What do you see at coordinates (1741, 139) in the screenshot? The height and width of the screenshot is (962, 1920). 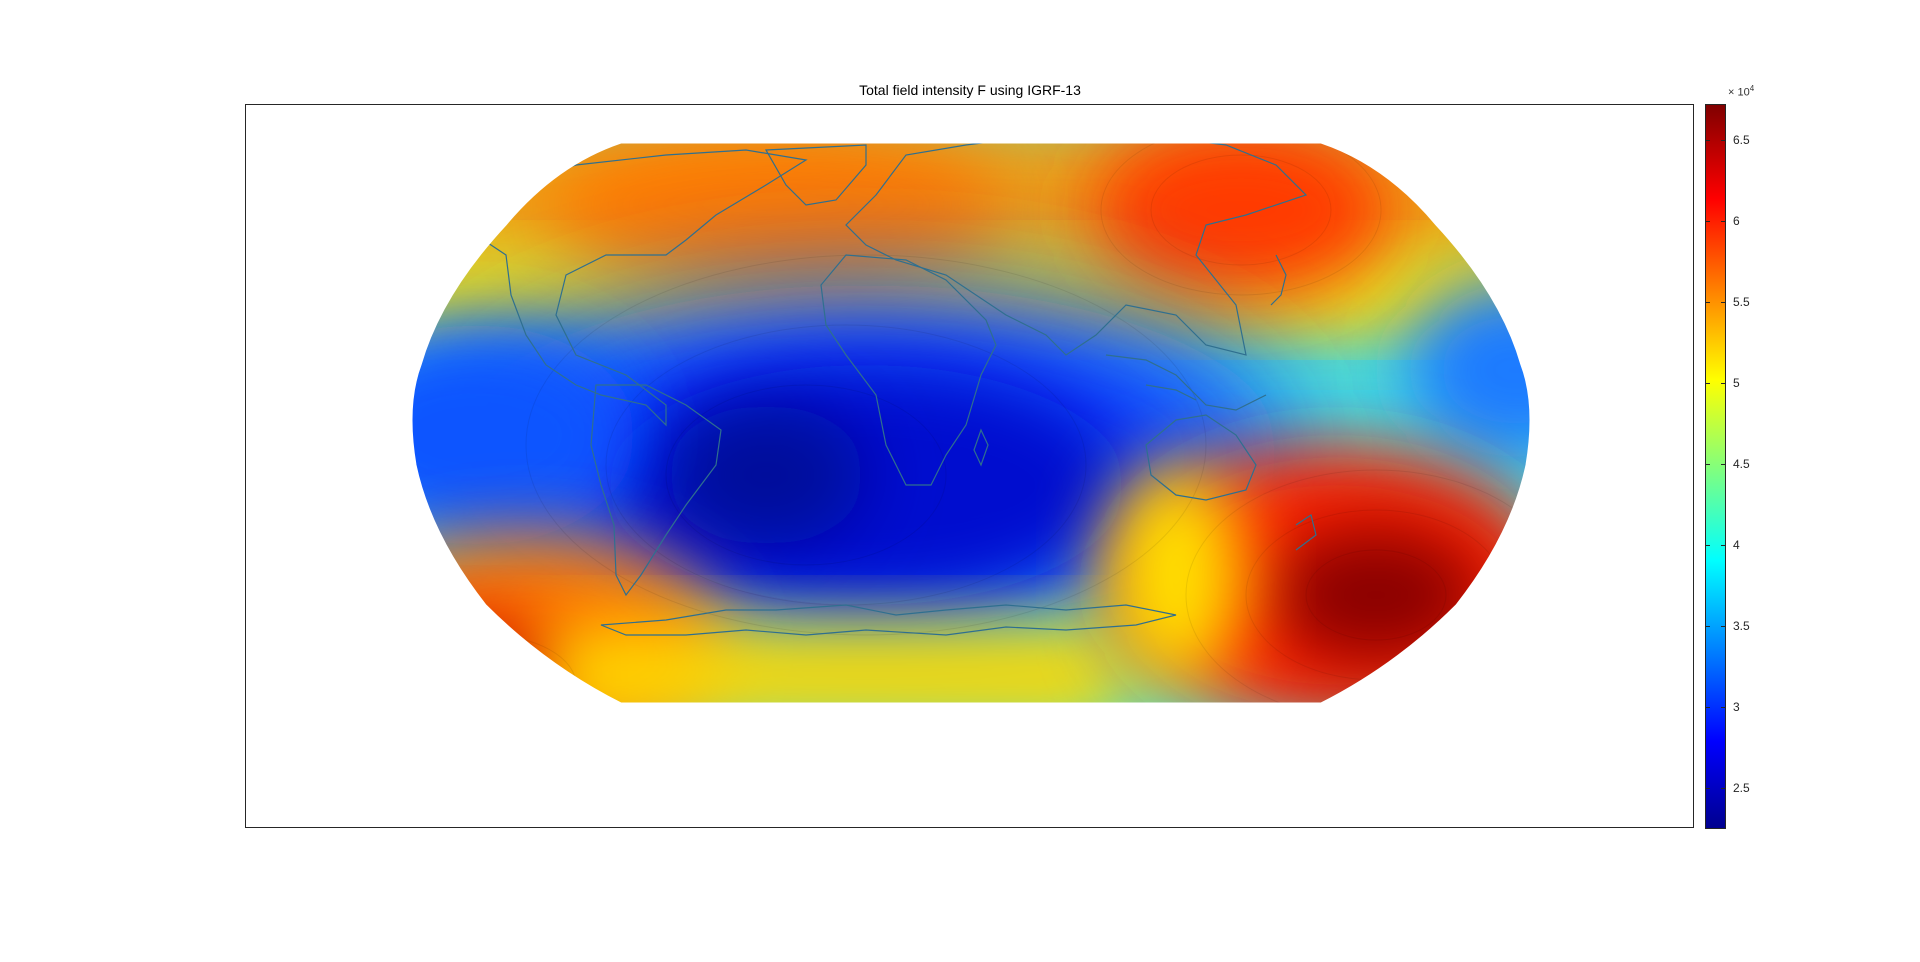 I see `colorbar-tick-label: 6.5` at bounding box center [1741, 139].